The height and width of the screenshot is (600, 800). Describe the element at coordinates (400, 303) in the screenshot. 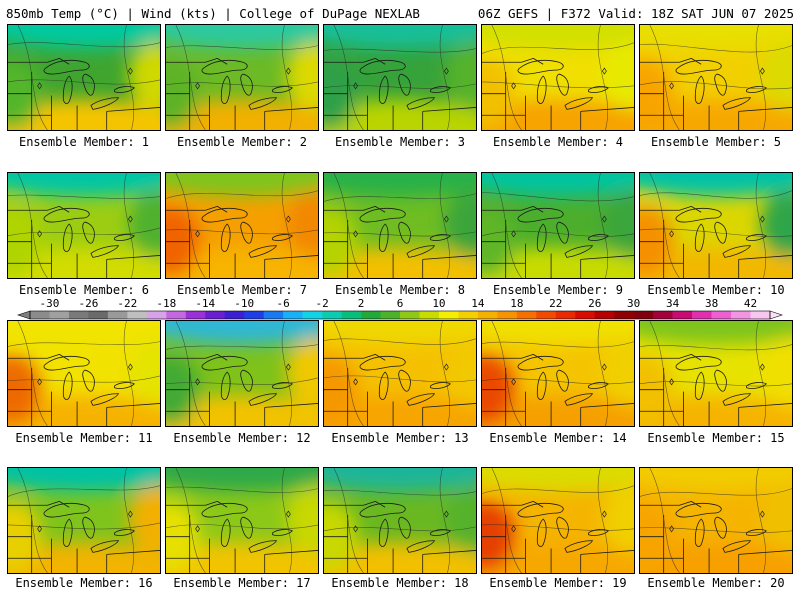

I see `colorbar-tick-label: 6` at that location.